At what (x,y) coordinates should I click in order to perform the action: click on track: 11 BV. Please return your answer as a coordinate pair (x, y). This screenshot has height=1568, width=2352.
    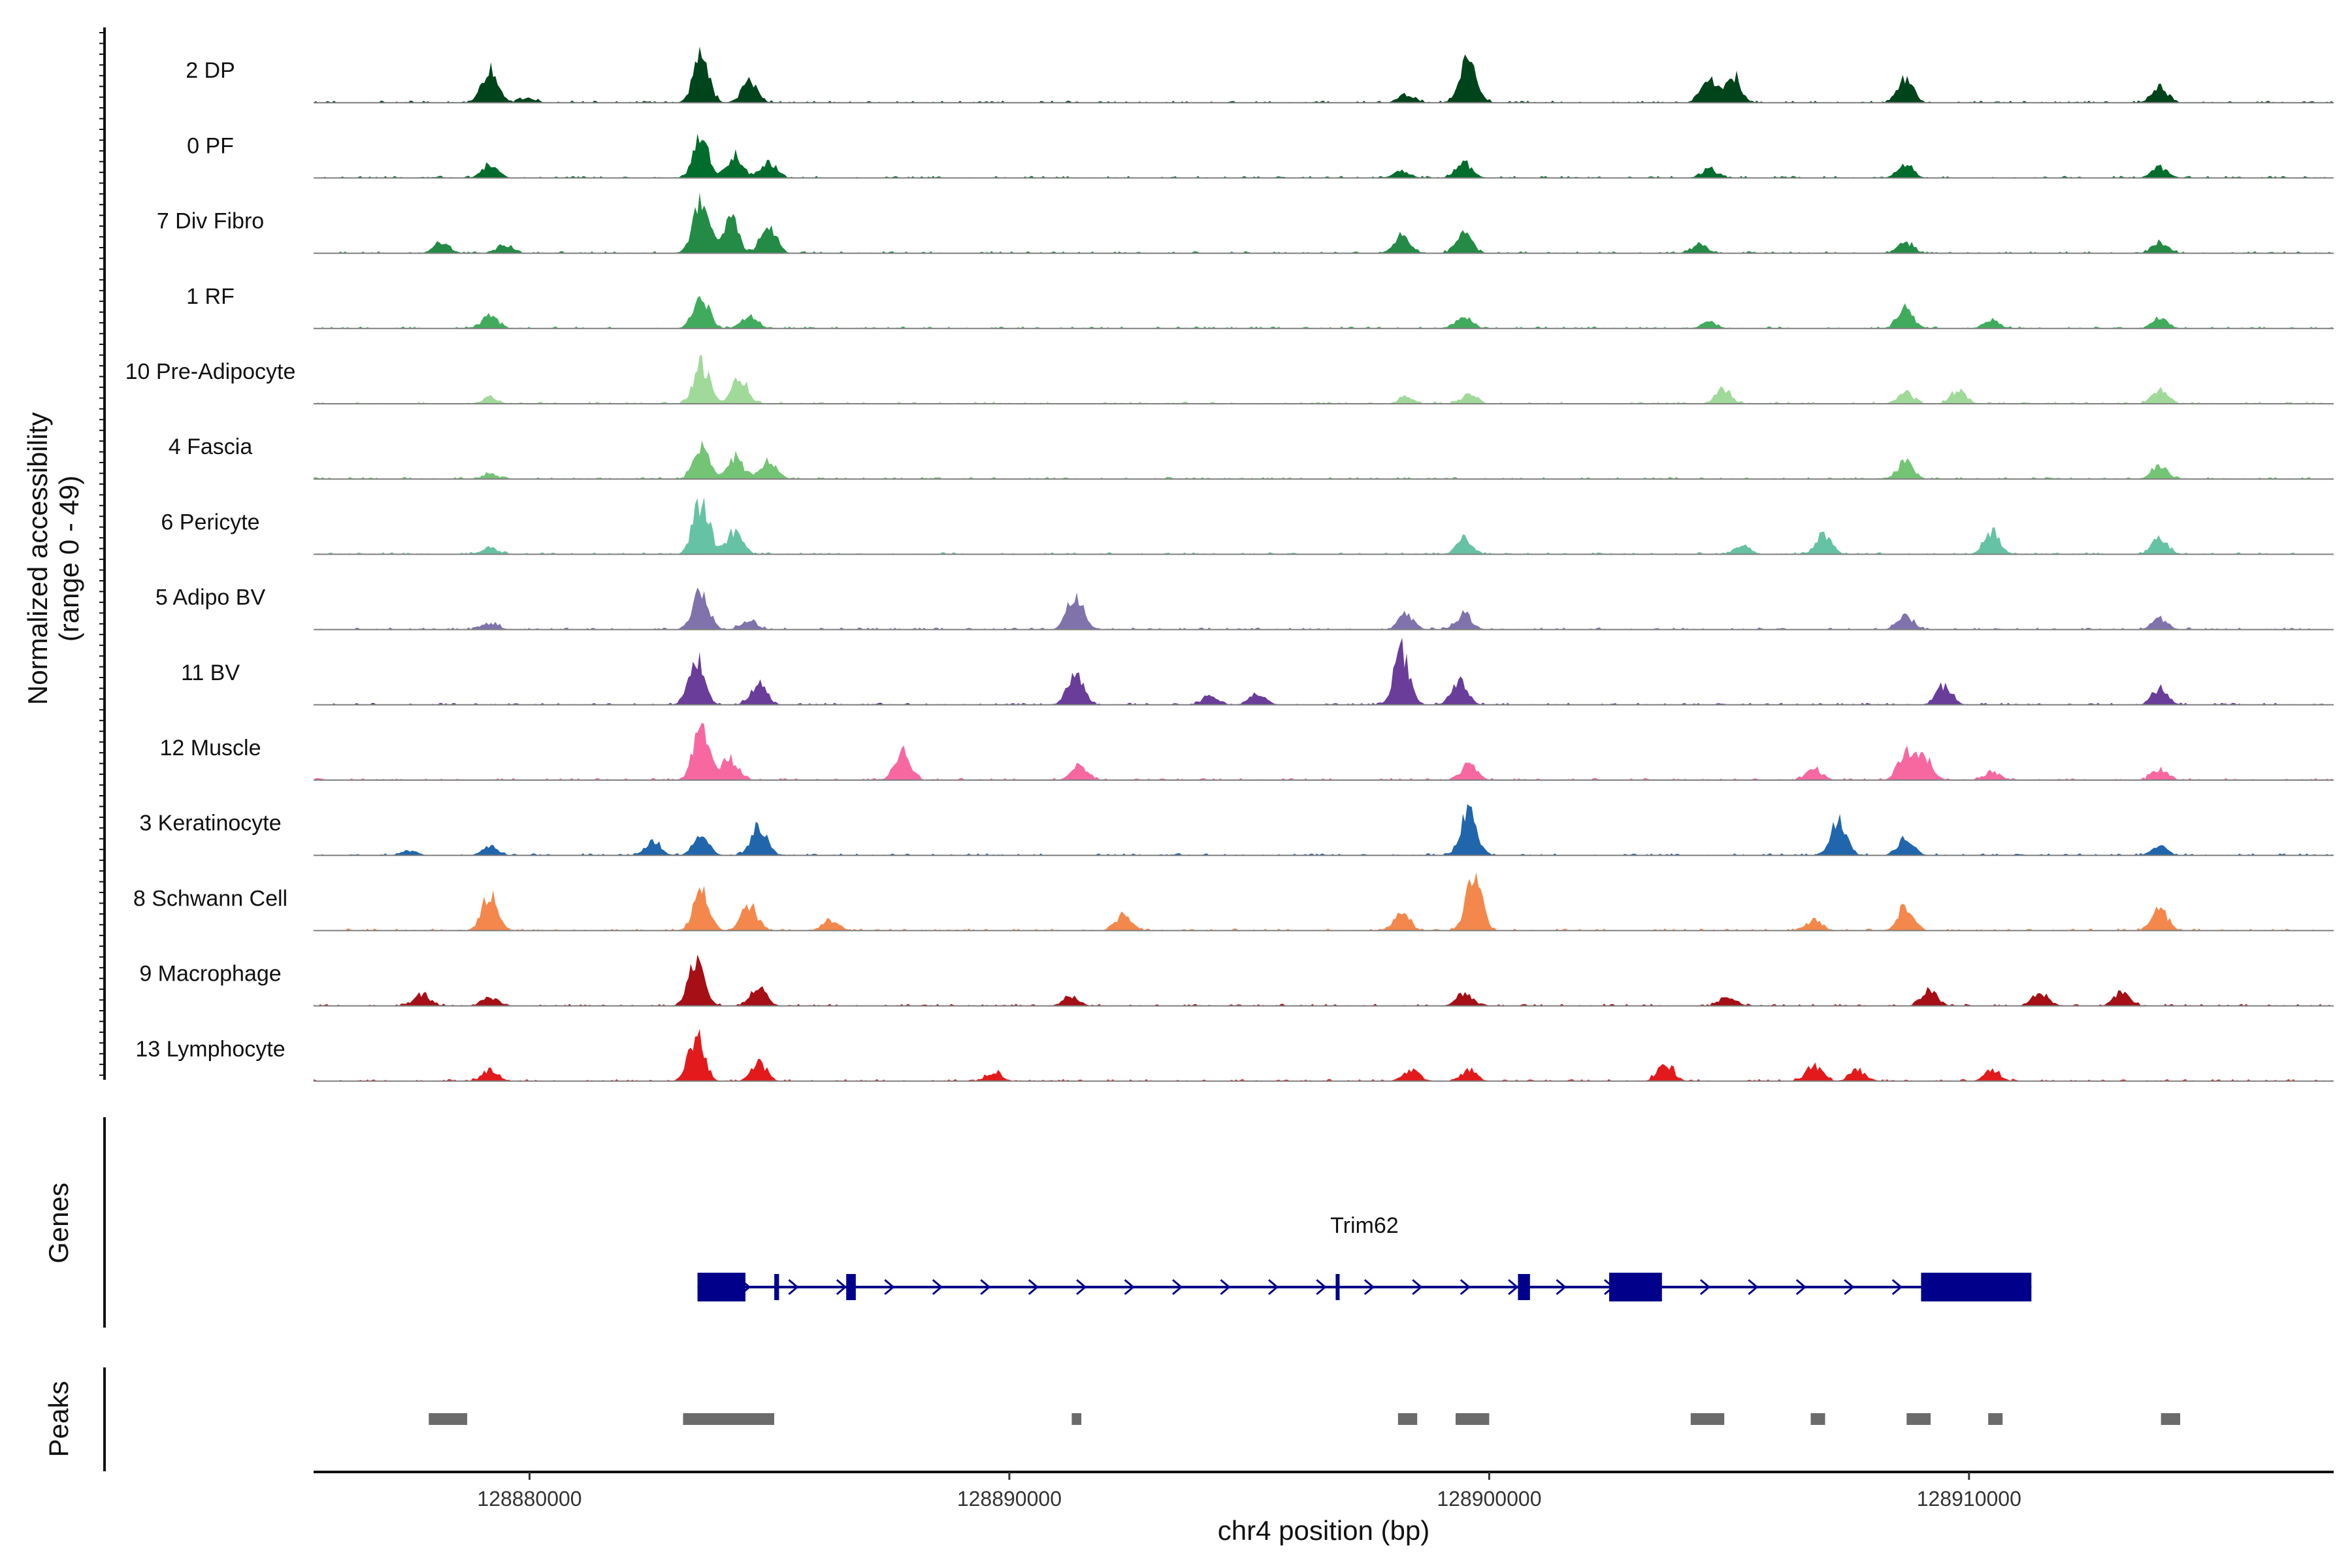
    Looking at the image, I should click on (1257, 672).